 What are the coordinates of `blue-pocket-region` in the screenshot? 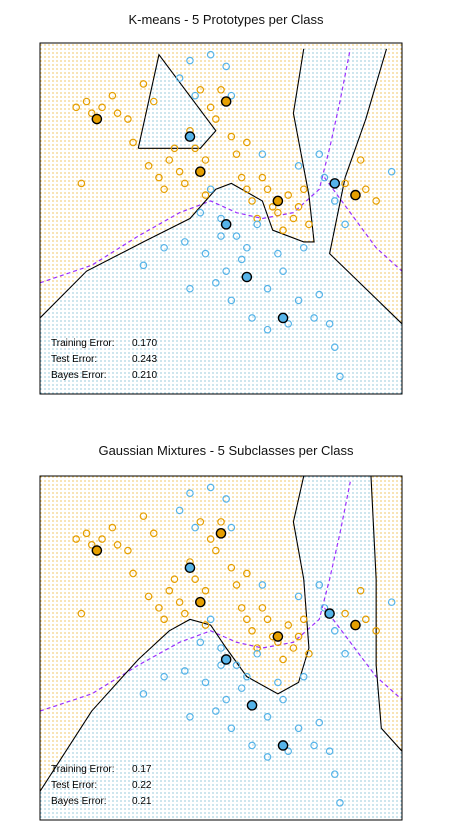 It's located at (177, 101).